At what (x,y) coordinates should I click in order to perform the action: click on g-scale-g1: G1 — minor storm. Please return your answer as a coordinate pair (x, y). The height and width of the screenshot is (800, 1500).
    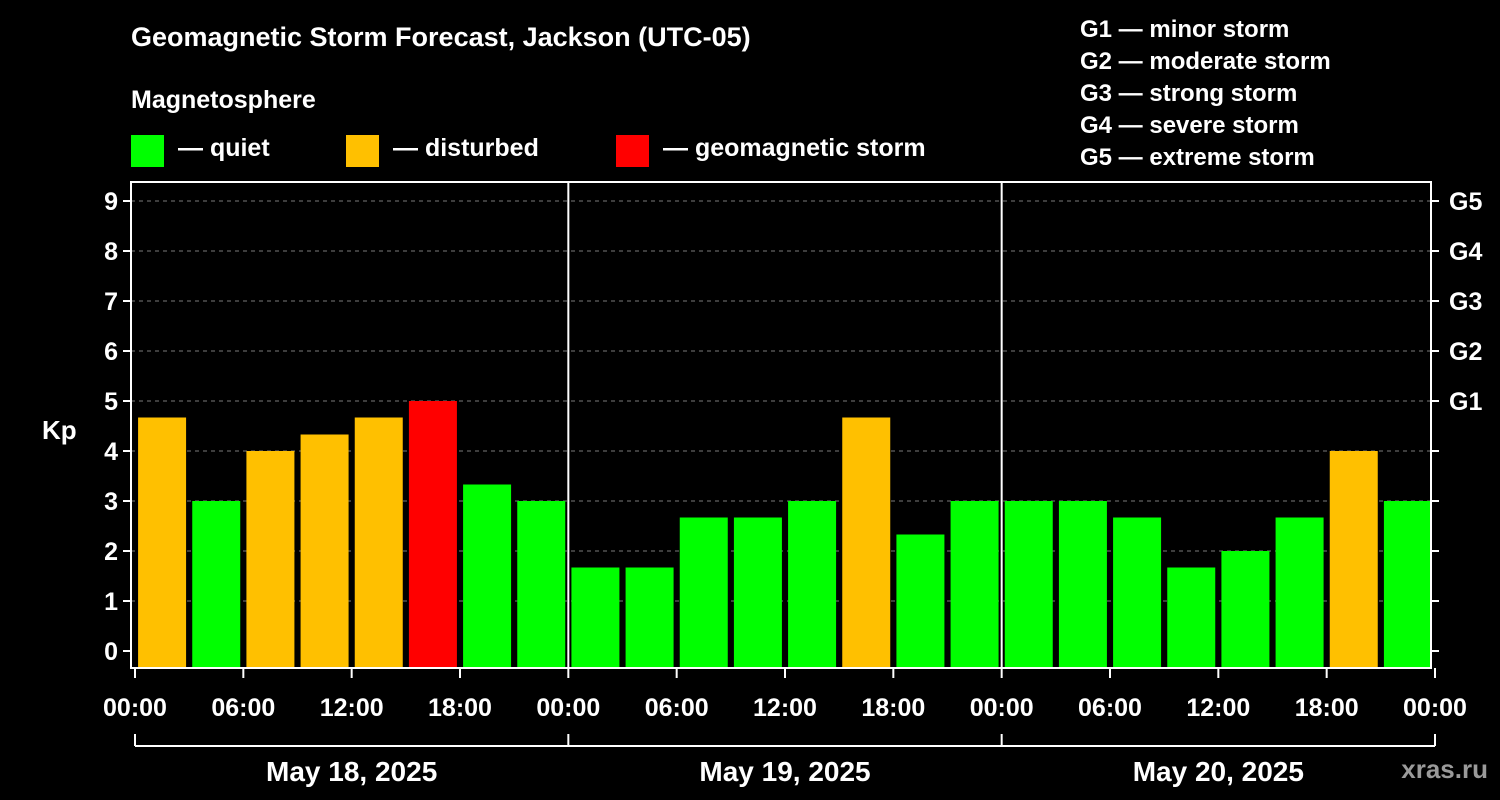
    Looking at the image, I should click on (1185, 29).